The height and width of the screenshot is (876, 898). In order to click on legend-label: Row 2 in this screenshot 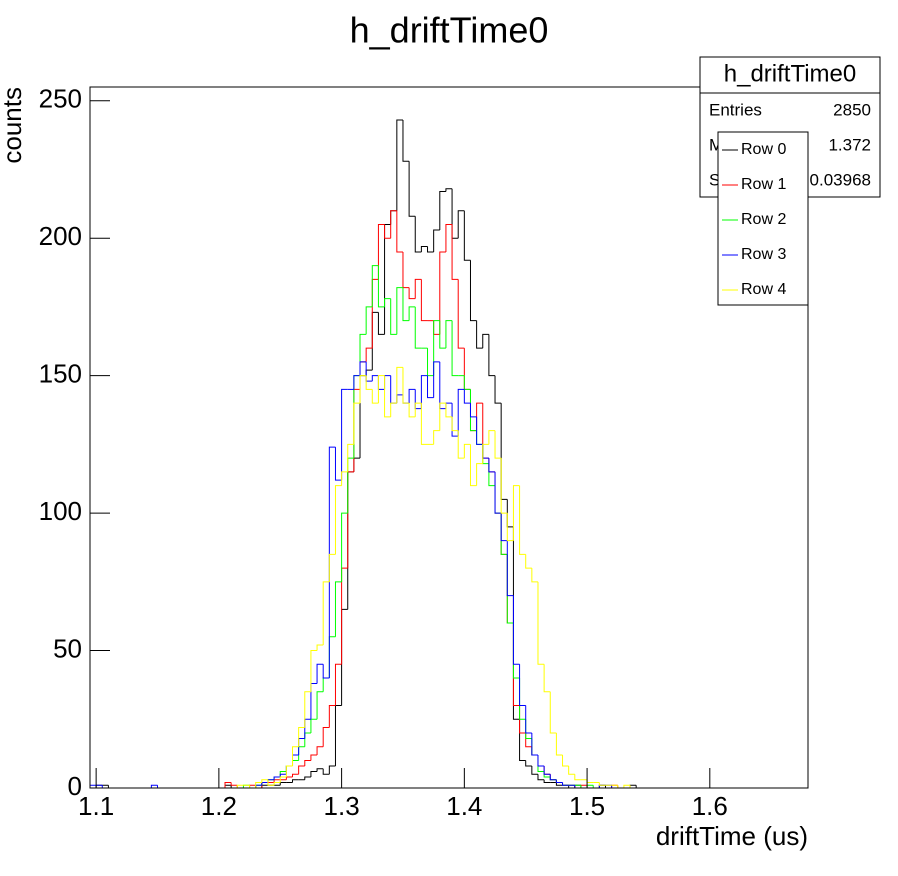, I will do `click(763, 219)`.